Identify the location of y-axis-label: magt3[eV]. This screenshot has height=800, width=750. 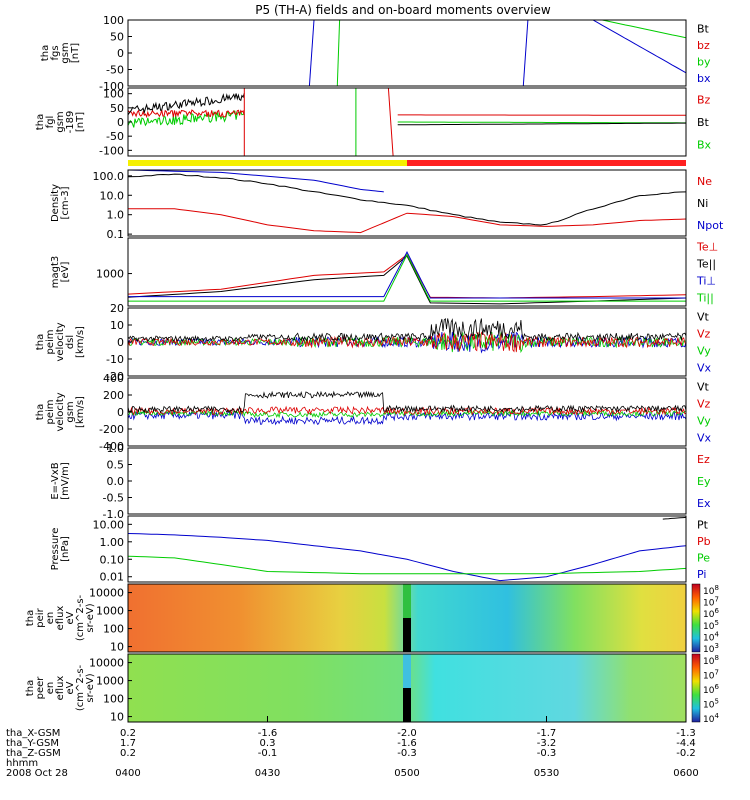
(60, 272).